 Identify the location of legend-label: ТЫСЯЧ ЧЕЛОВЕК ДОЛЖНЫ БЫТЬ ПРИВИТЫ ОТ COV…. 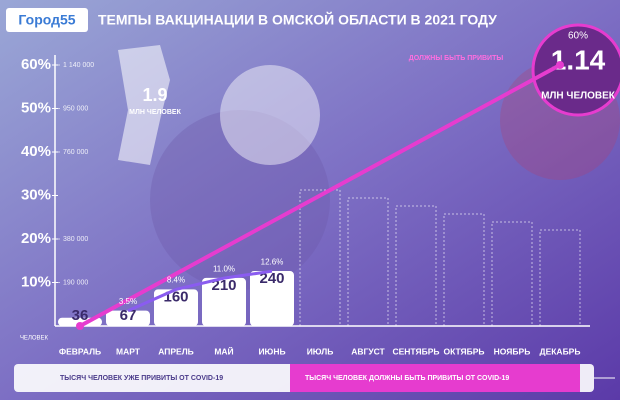
(407, 378).